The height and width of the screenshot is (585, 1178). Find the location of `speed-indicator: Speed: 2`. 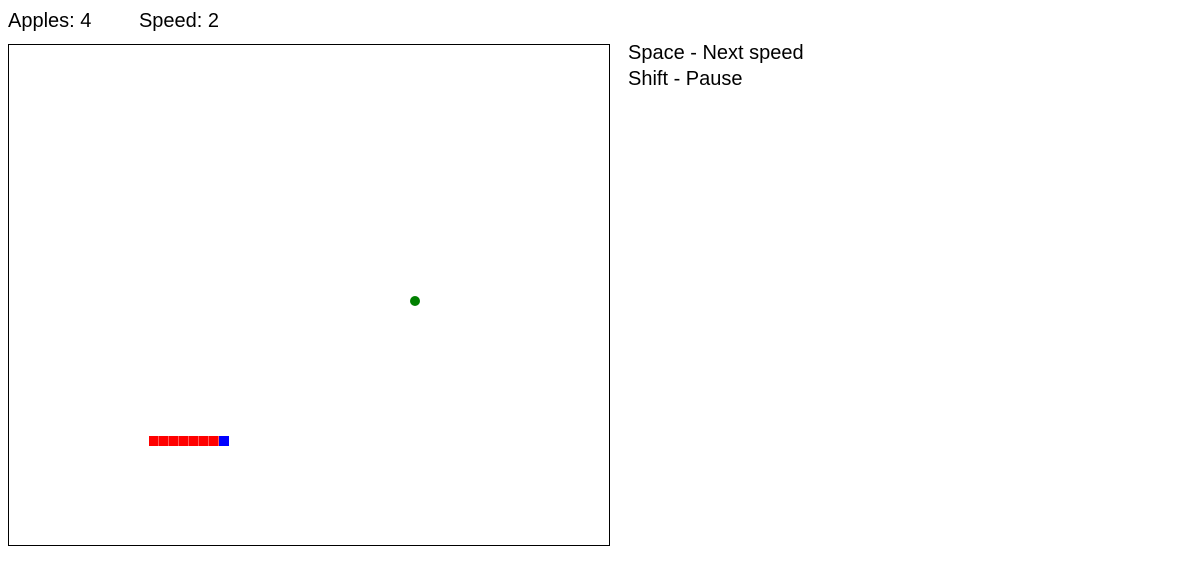

speed-indicator: Speed: 2 is located at coordinates (179, 21).